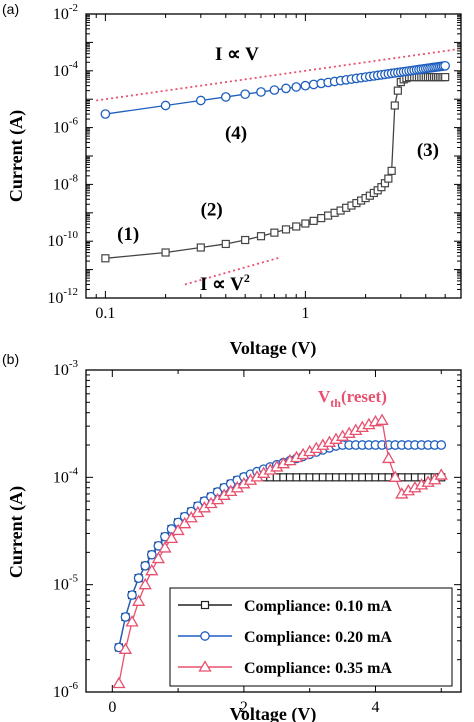 This screenshot has width=474, height=722. I want to click on x-tick-label: 0, so click(112, 707).